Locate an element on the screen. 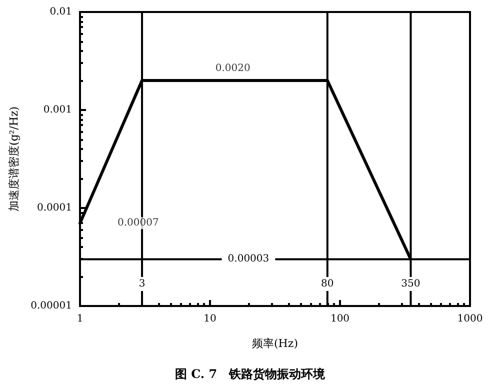  annotation: 0.00007 is located at coordinates (138, 223).